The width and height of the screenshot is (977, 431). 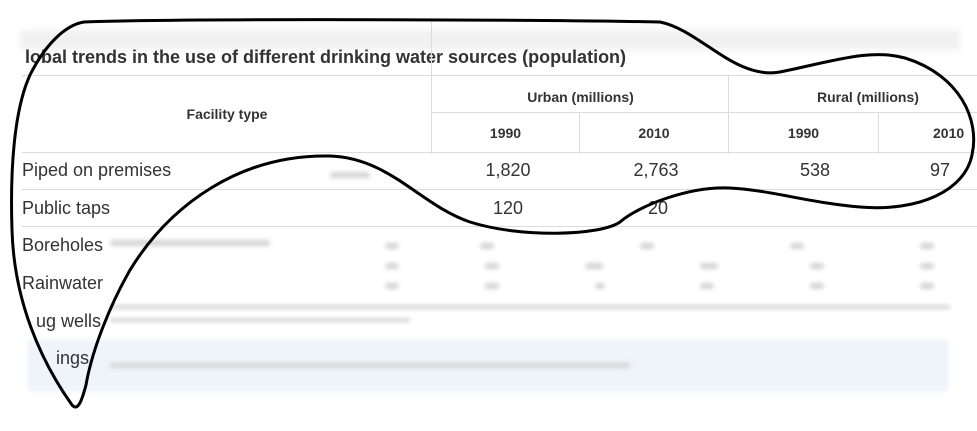 What do you see at coordinates (656, 170) in the screenshot?
I see `cell-piped-urban-2010: 2,763` at bounding box center [656, 170].